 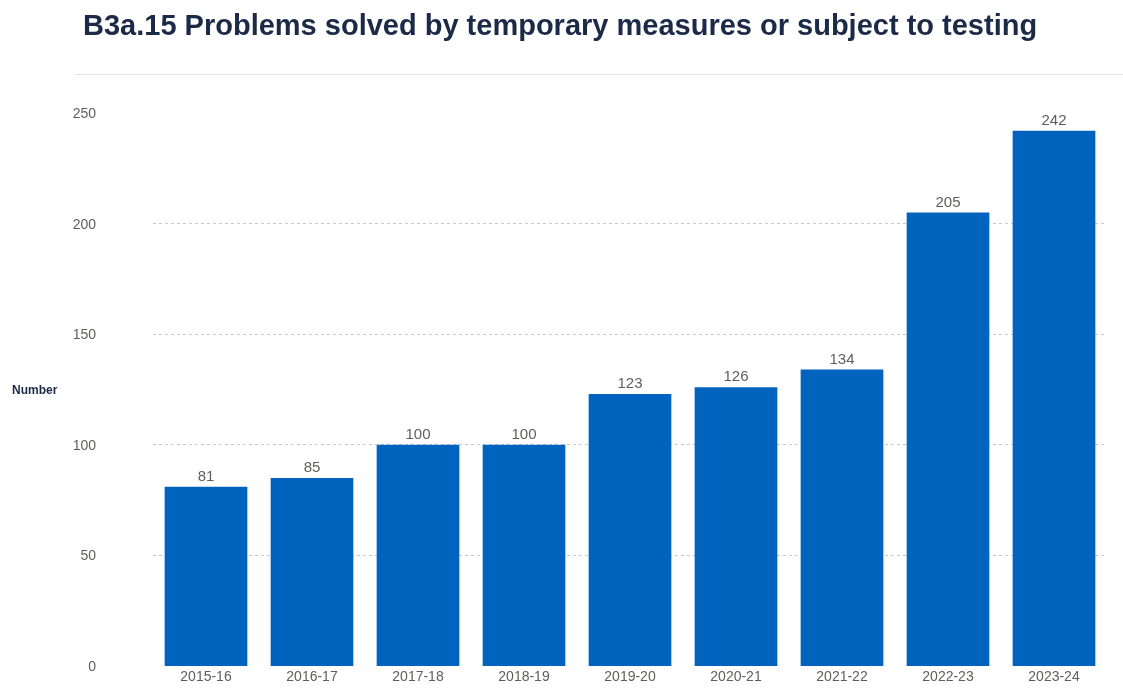 What do you see at coordinates (206, 676) in the screenshot?
I see `x-tick-label: 2015-16` at bounding box center [206, 676].